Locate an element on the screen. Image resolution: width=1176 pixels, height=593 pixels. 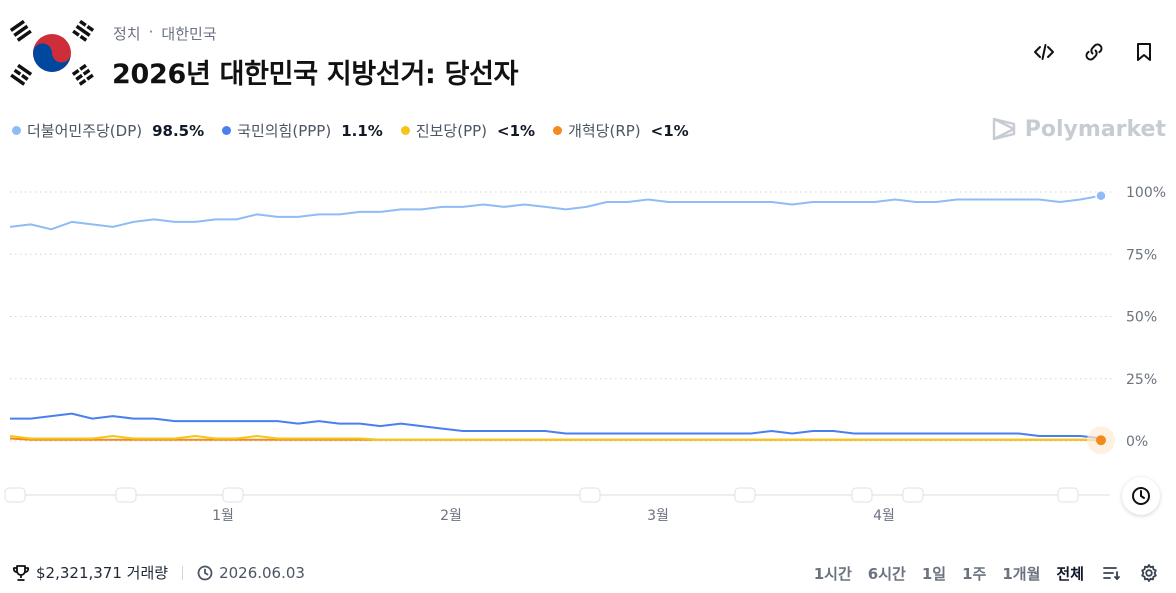
volume-text: $2,321,371 거래량 is located at coordinates (102, 573).